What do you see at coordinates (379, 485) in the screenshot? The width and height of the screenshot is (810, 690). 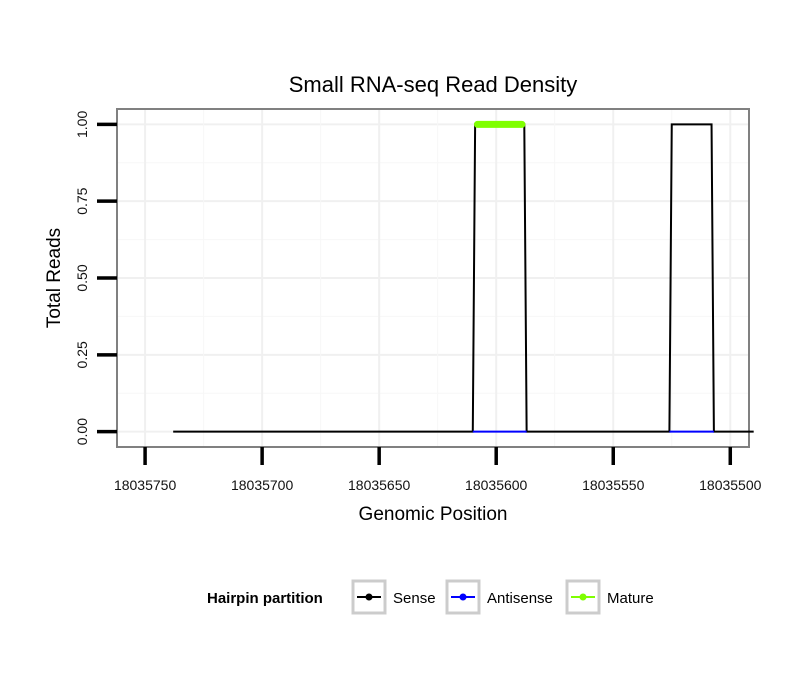 I see `x-tick-label: 18035650` at bounding box center [379, 485].